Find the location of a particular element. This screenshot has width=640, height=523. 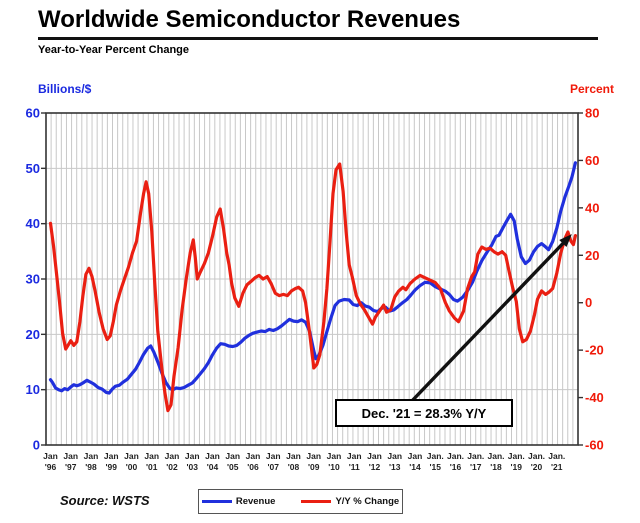

annotation-arrow-line is located at coordinates (487, 322).